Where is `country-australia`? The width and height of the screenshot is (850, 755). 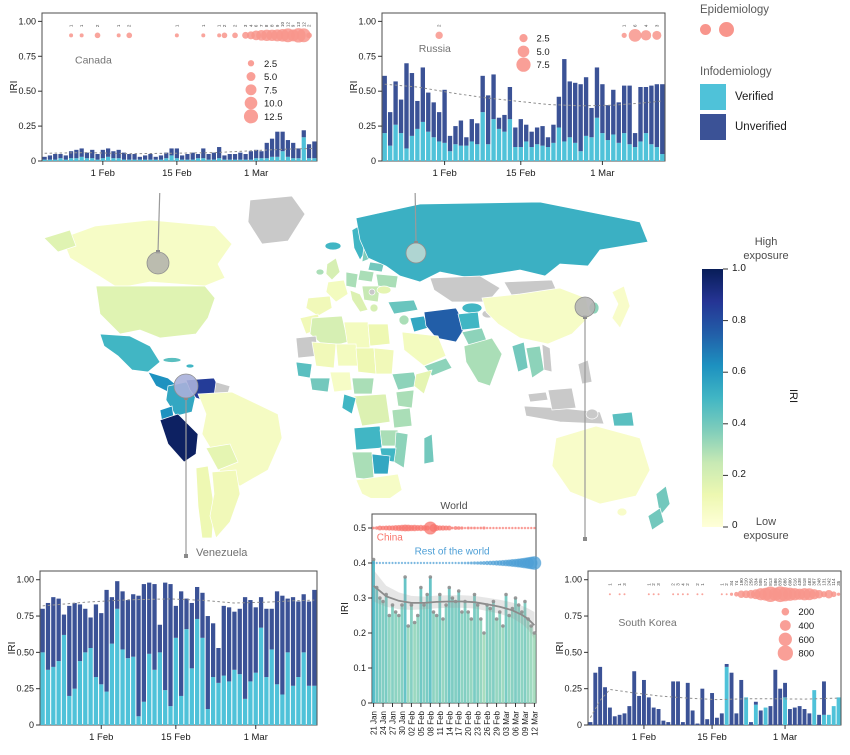 country-australia is located at coordinates (601, 465).